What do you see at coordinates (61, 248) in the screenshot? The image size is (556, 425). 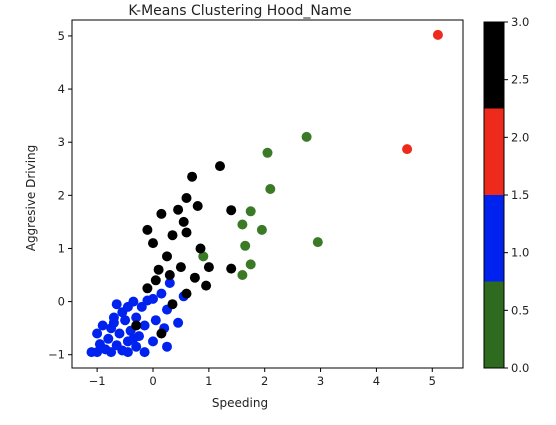 I see `y-tick-label: 1` at bounding box center [61, 248].